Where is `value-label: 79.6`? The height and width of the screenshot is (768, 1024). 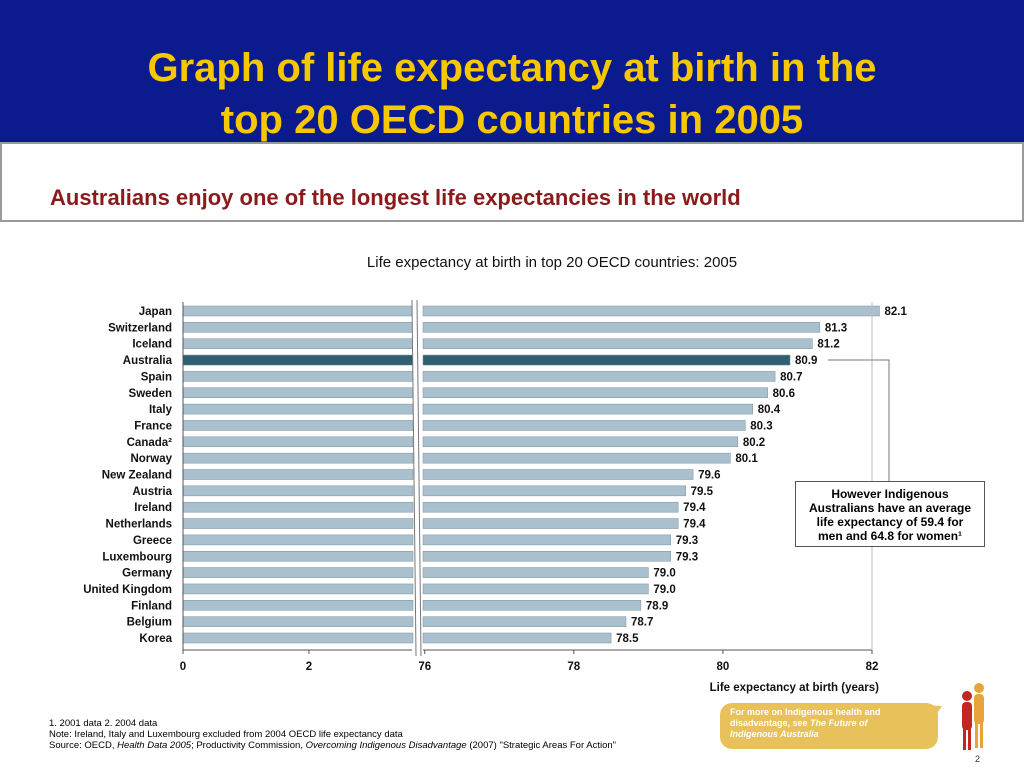
value-label: 79.6 is located at coordinates (709, 476).